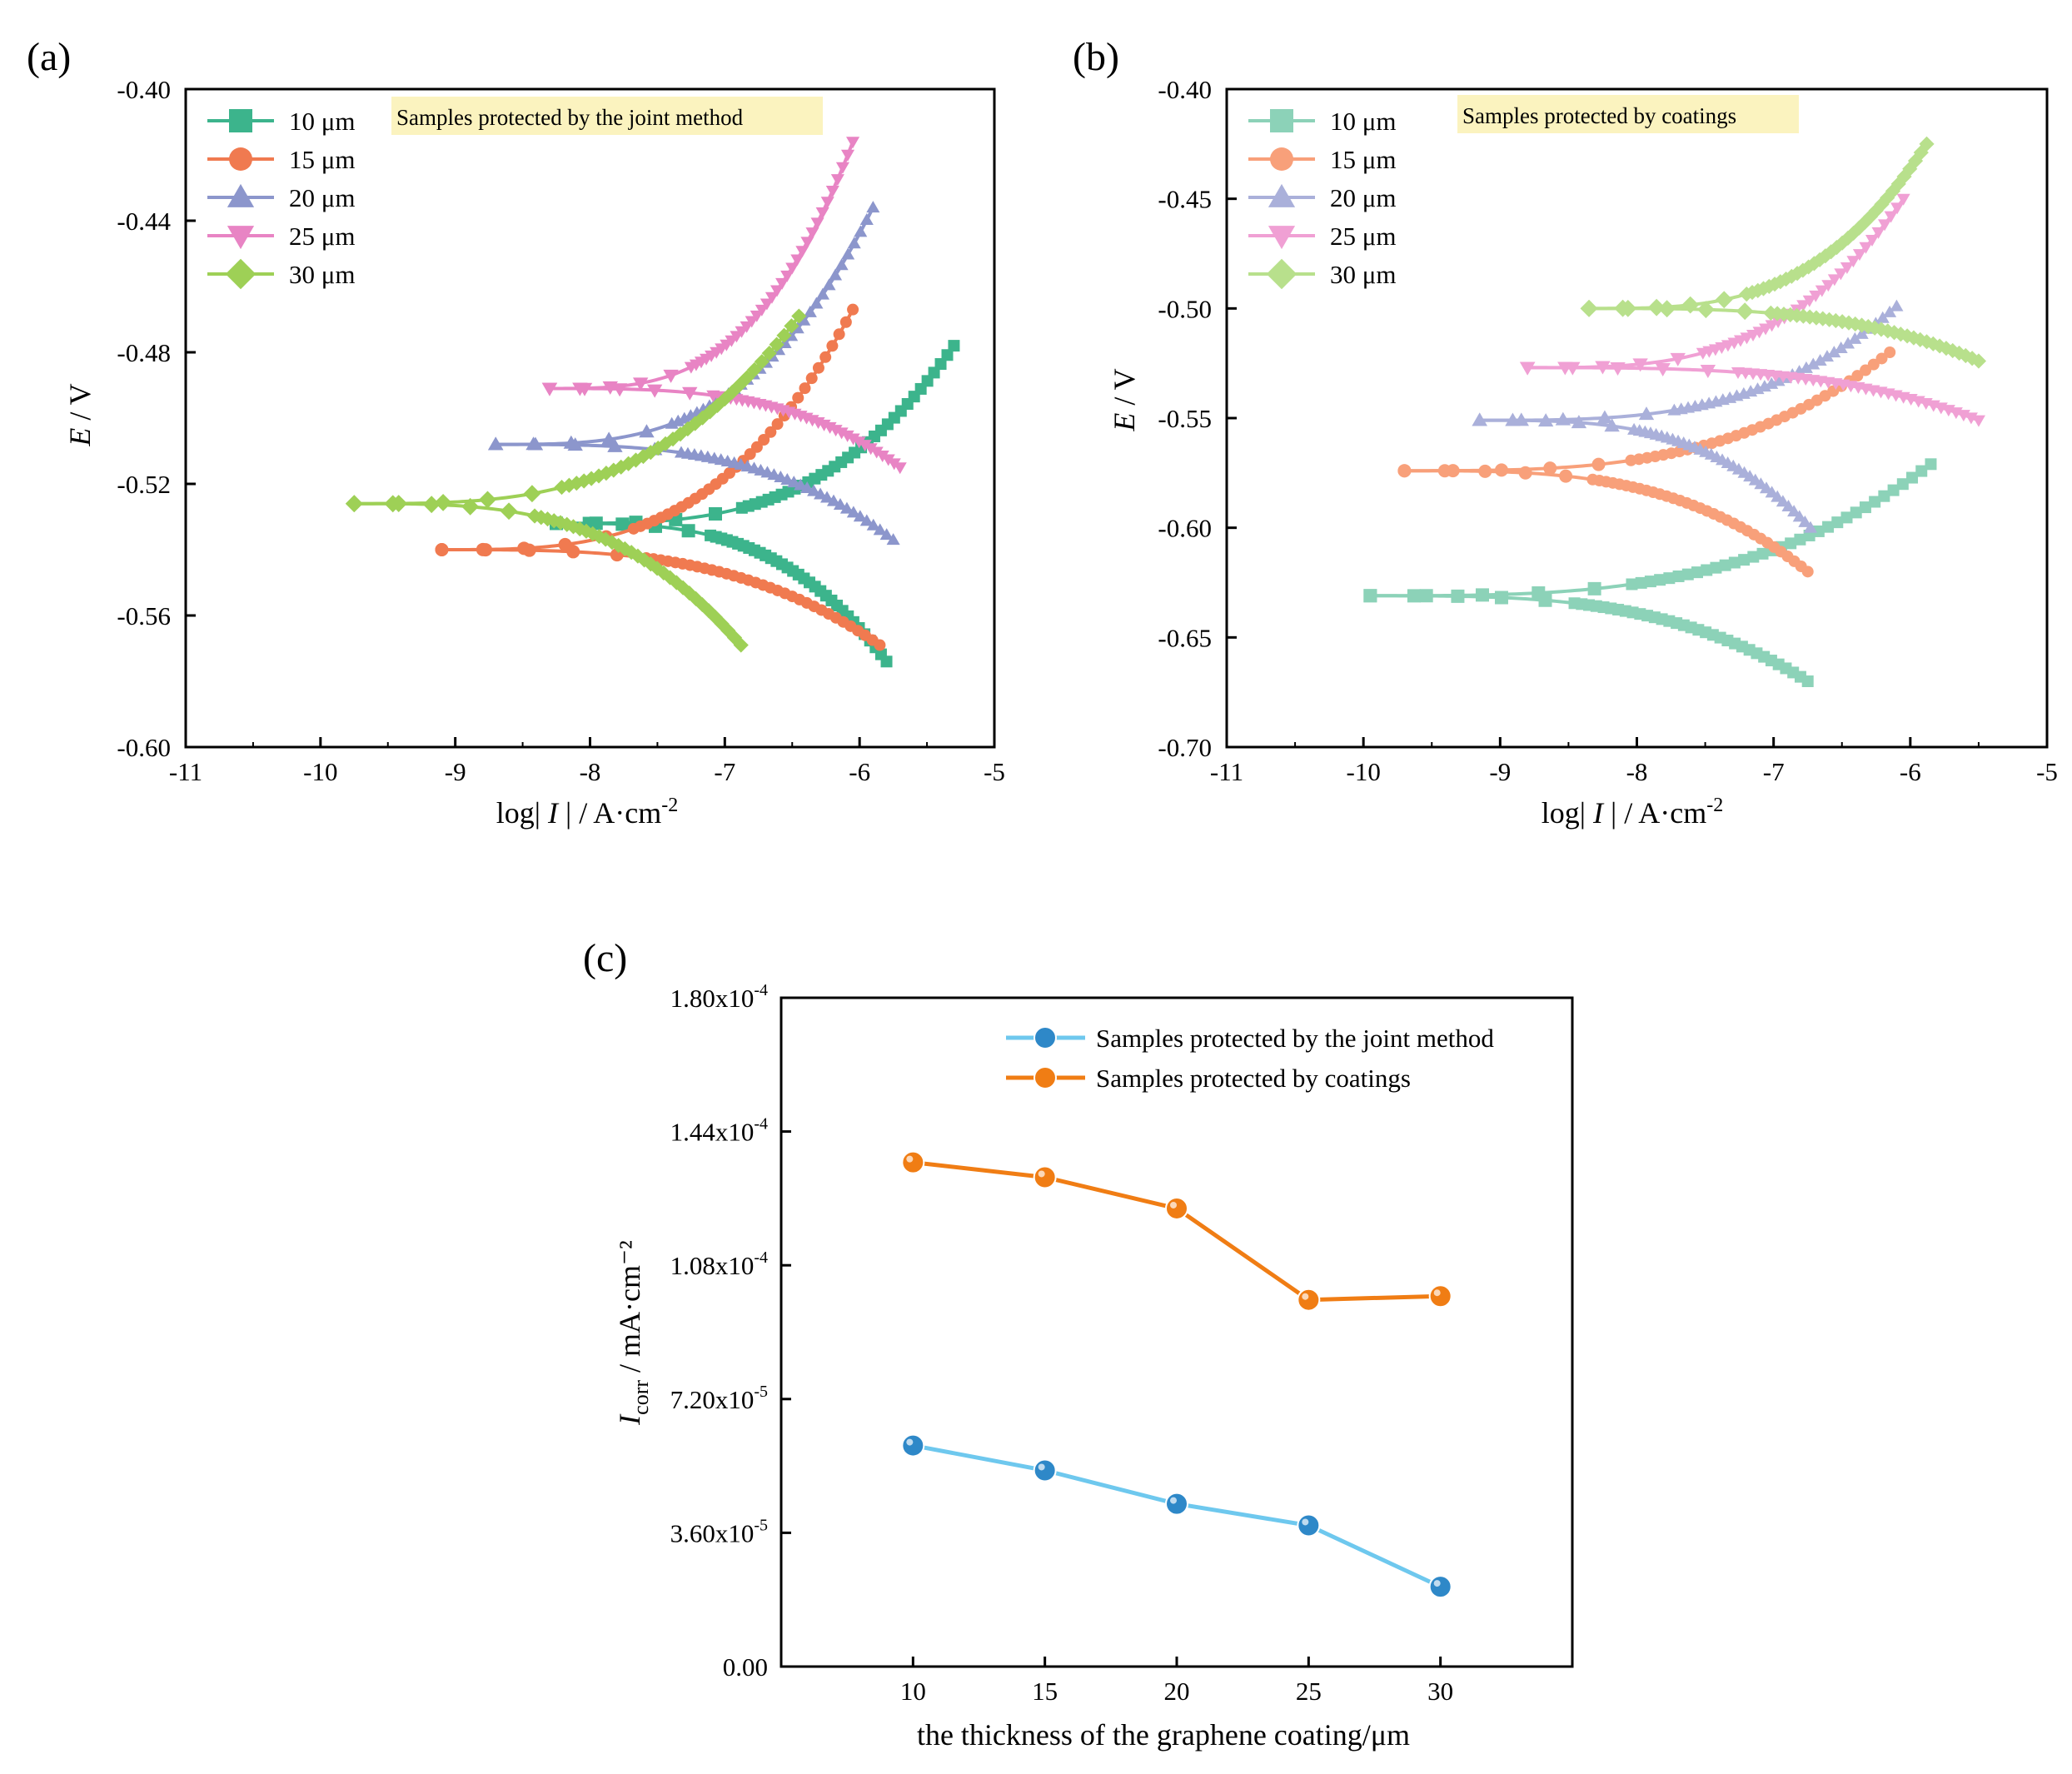 The width and height of the screenshot is (2072, 1774). Describe the element at coordinates (1784, 252) in the screenshot. I see `series-30-μm` at that location.